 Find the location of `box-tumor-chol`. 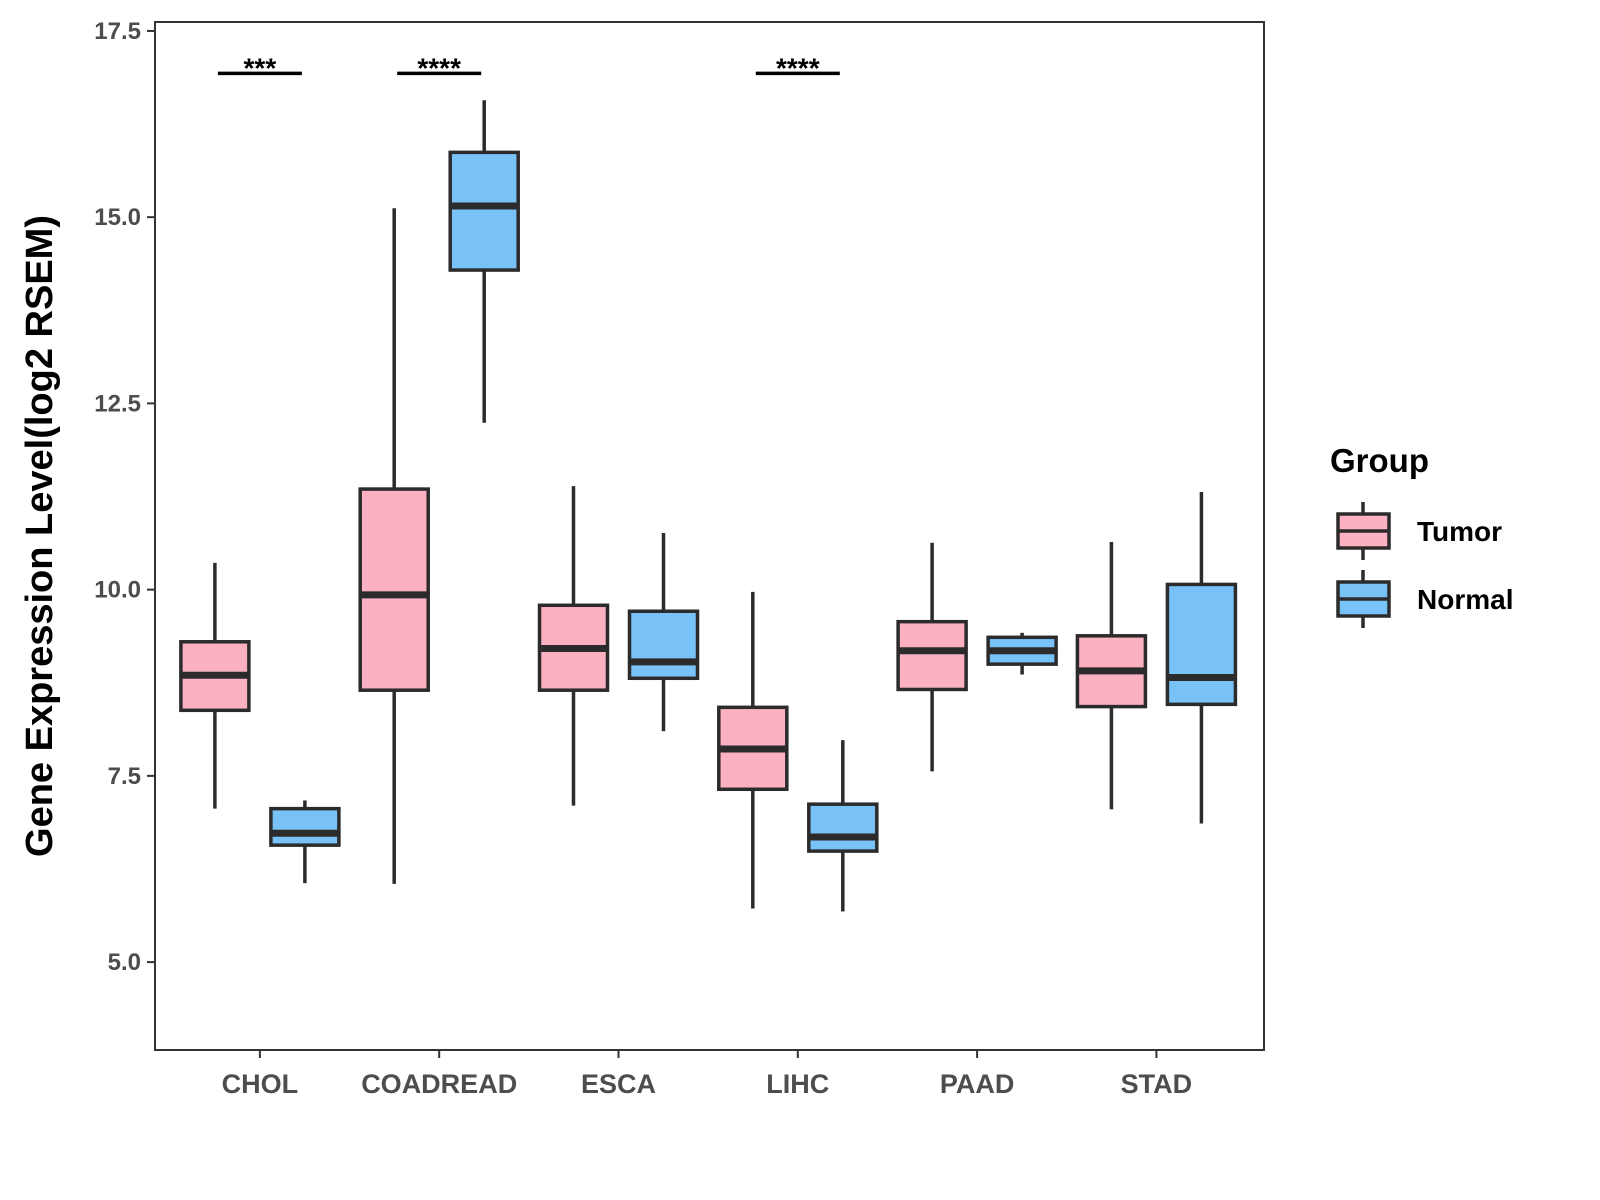

box-tumor-chol is located at coordinates (215, 685).